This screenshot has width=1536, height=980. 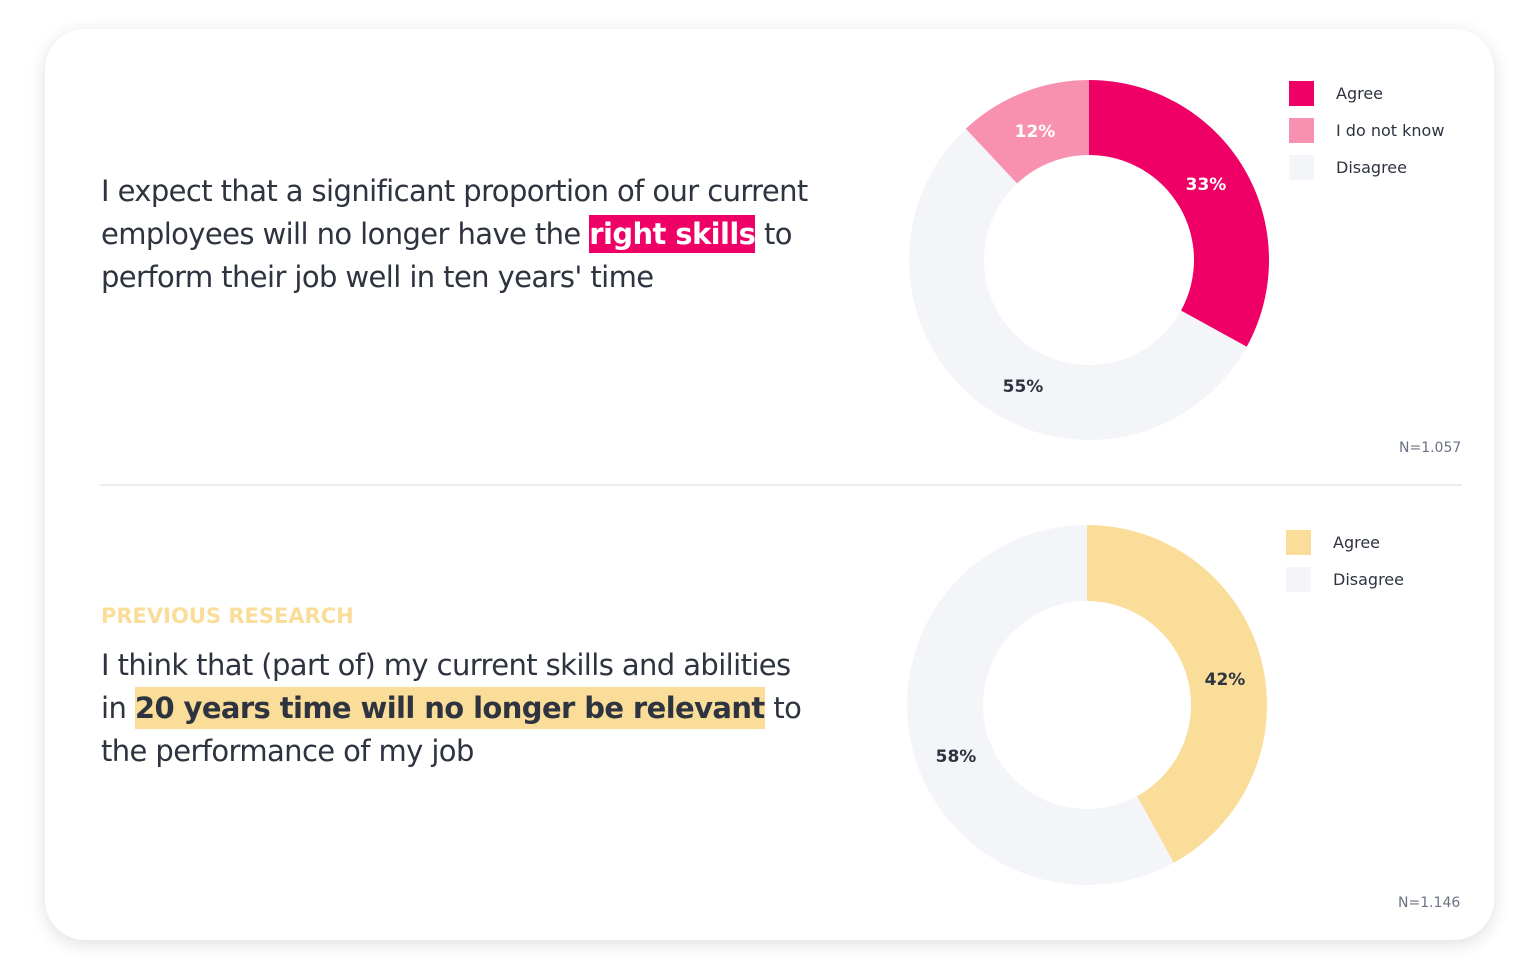 I want to click on slice-value-label: 33%, so click(x=1206, y=185).